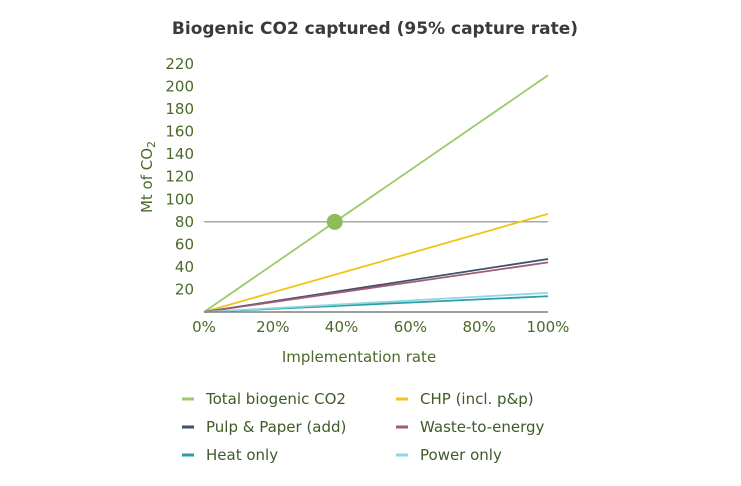  What do you see at coordinates (179, 87) in the screenshot?
I see `y-tick-label: 200` at bounding box center [179, 87].